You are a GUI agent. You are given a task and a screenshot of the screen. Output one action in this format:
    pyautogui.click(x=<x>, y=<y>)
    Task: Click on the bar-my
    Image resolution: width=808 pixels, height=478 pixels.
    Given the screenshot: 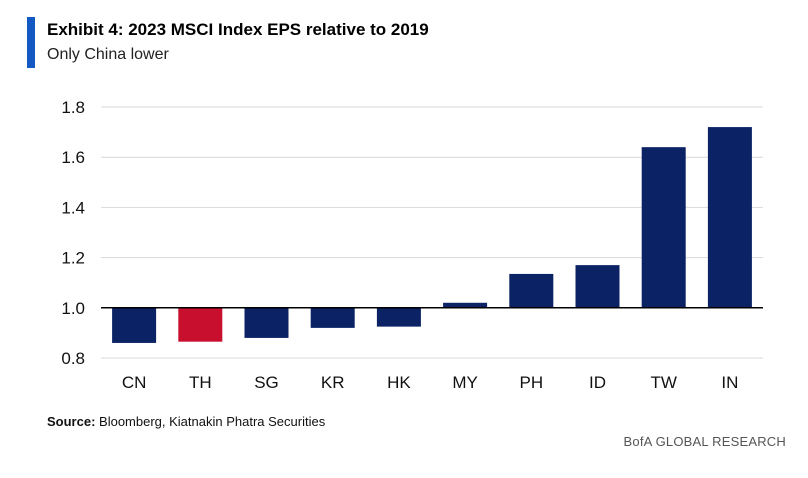 What is the action you would take?
    pyautogui.click(x=465, y=305)
    